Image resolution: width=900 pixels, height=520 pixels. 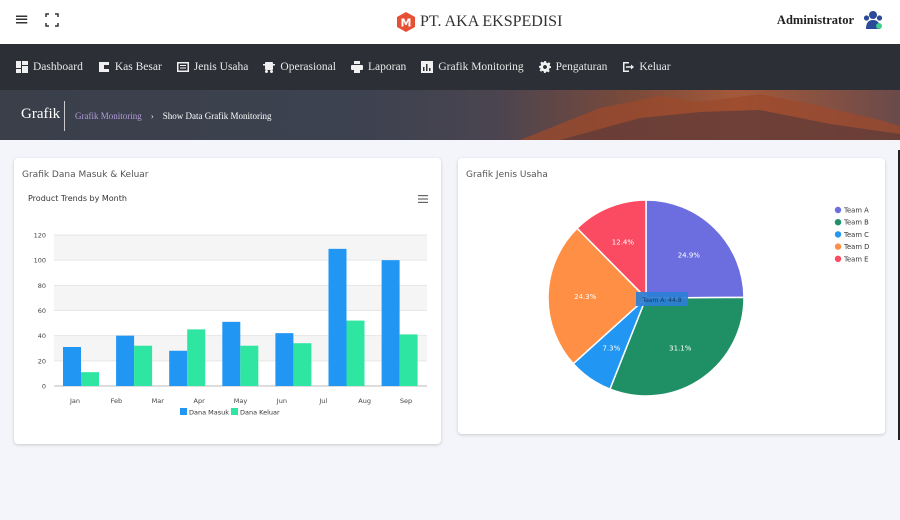 I want to click on tooltip-box, so click(x=662, y=299).